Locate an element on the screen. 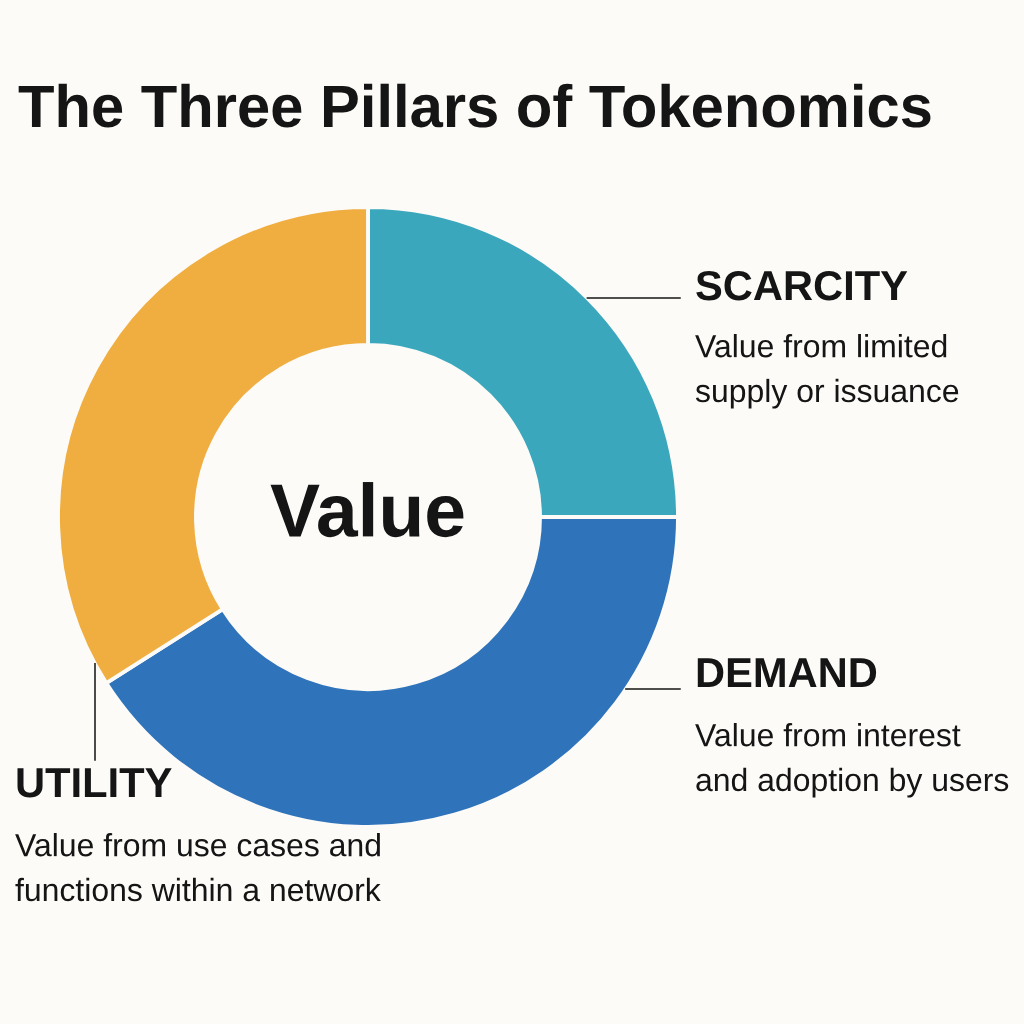 The width and height of the screenshot is (1024, 1024). text: Value from interest and adoption by users is located at coordinates (852, 760).